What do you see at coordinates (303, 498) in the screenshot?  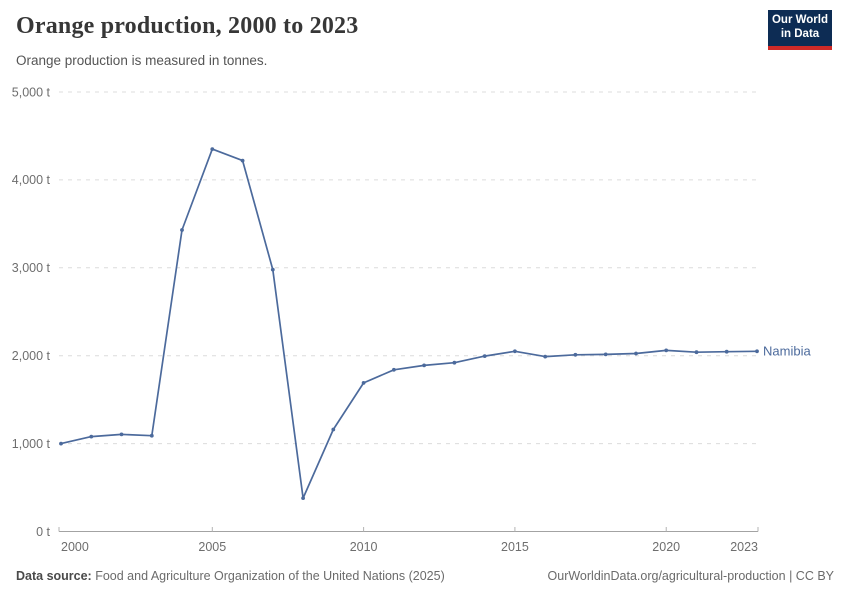 I see `data-point-2008` at bounding box center [303, 498].